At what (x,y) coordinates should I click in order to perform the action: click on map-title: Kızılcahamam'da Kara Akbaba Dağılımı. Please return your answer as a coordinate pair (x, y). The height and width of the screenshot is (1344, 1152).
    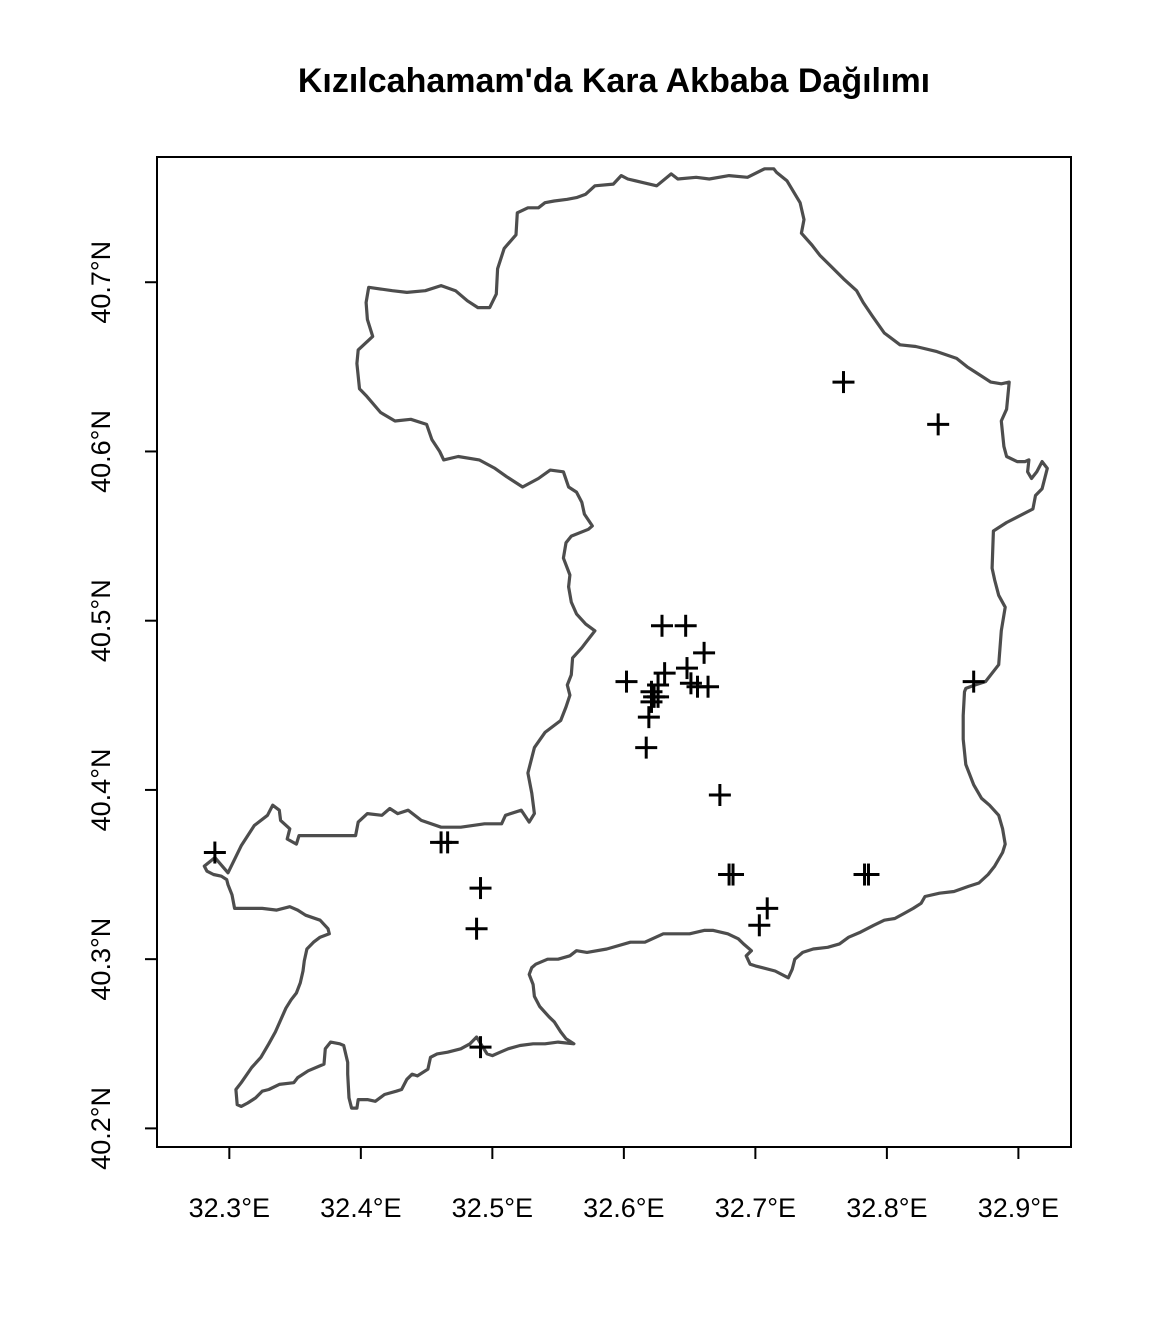
    Looking at the image, I should click on (614, 81).